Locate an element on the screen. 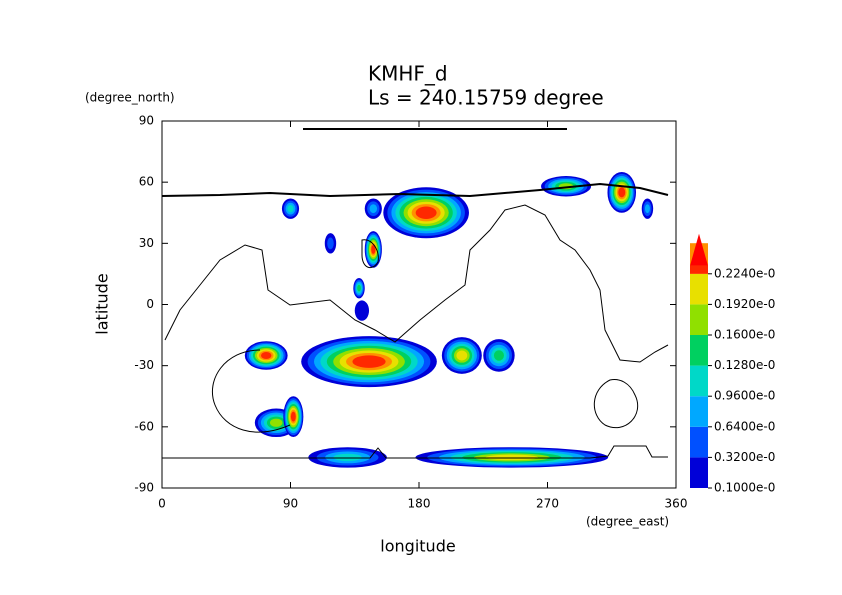 This screenshot has width=842, height=595. polar-cap-edge is located at coordinates (415, 190).